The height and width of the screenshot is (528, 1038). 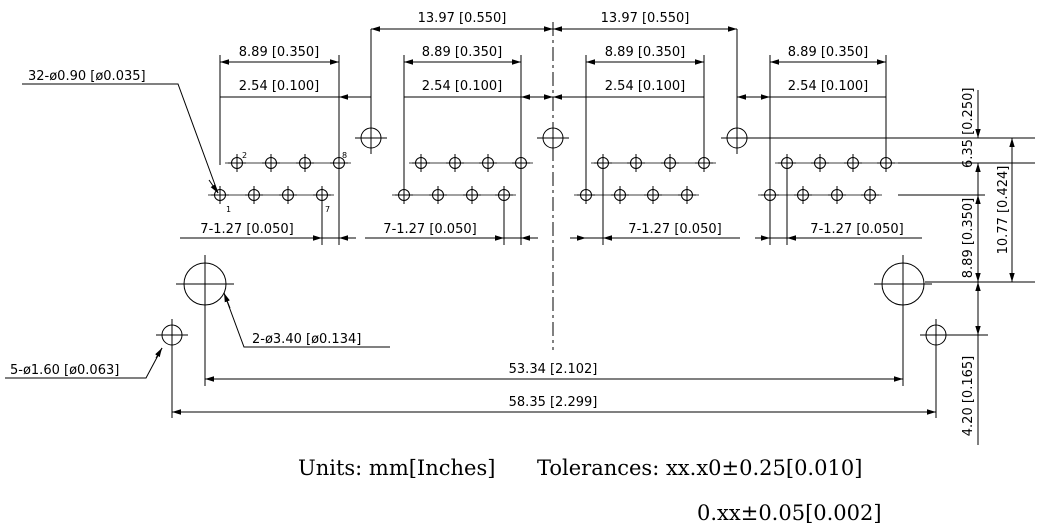 What do you see at coordinates (674, 229) in the screenshot?
I see `dim-pitch-3: 7-1.27 [0.050]` at bounding box center [674, 229].